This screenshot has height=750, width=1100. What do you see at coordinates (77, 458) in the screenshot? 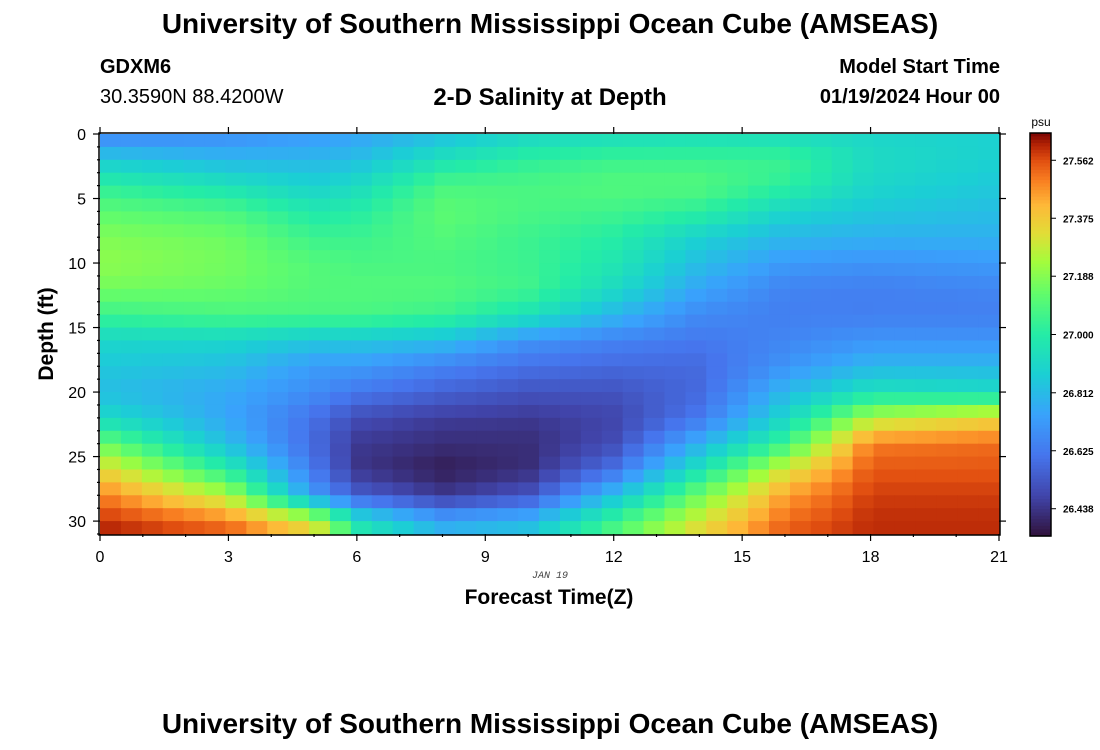
I see `y-tick-label: 25` at bounding box center [77, 458].